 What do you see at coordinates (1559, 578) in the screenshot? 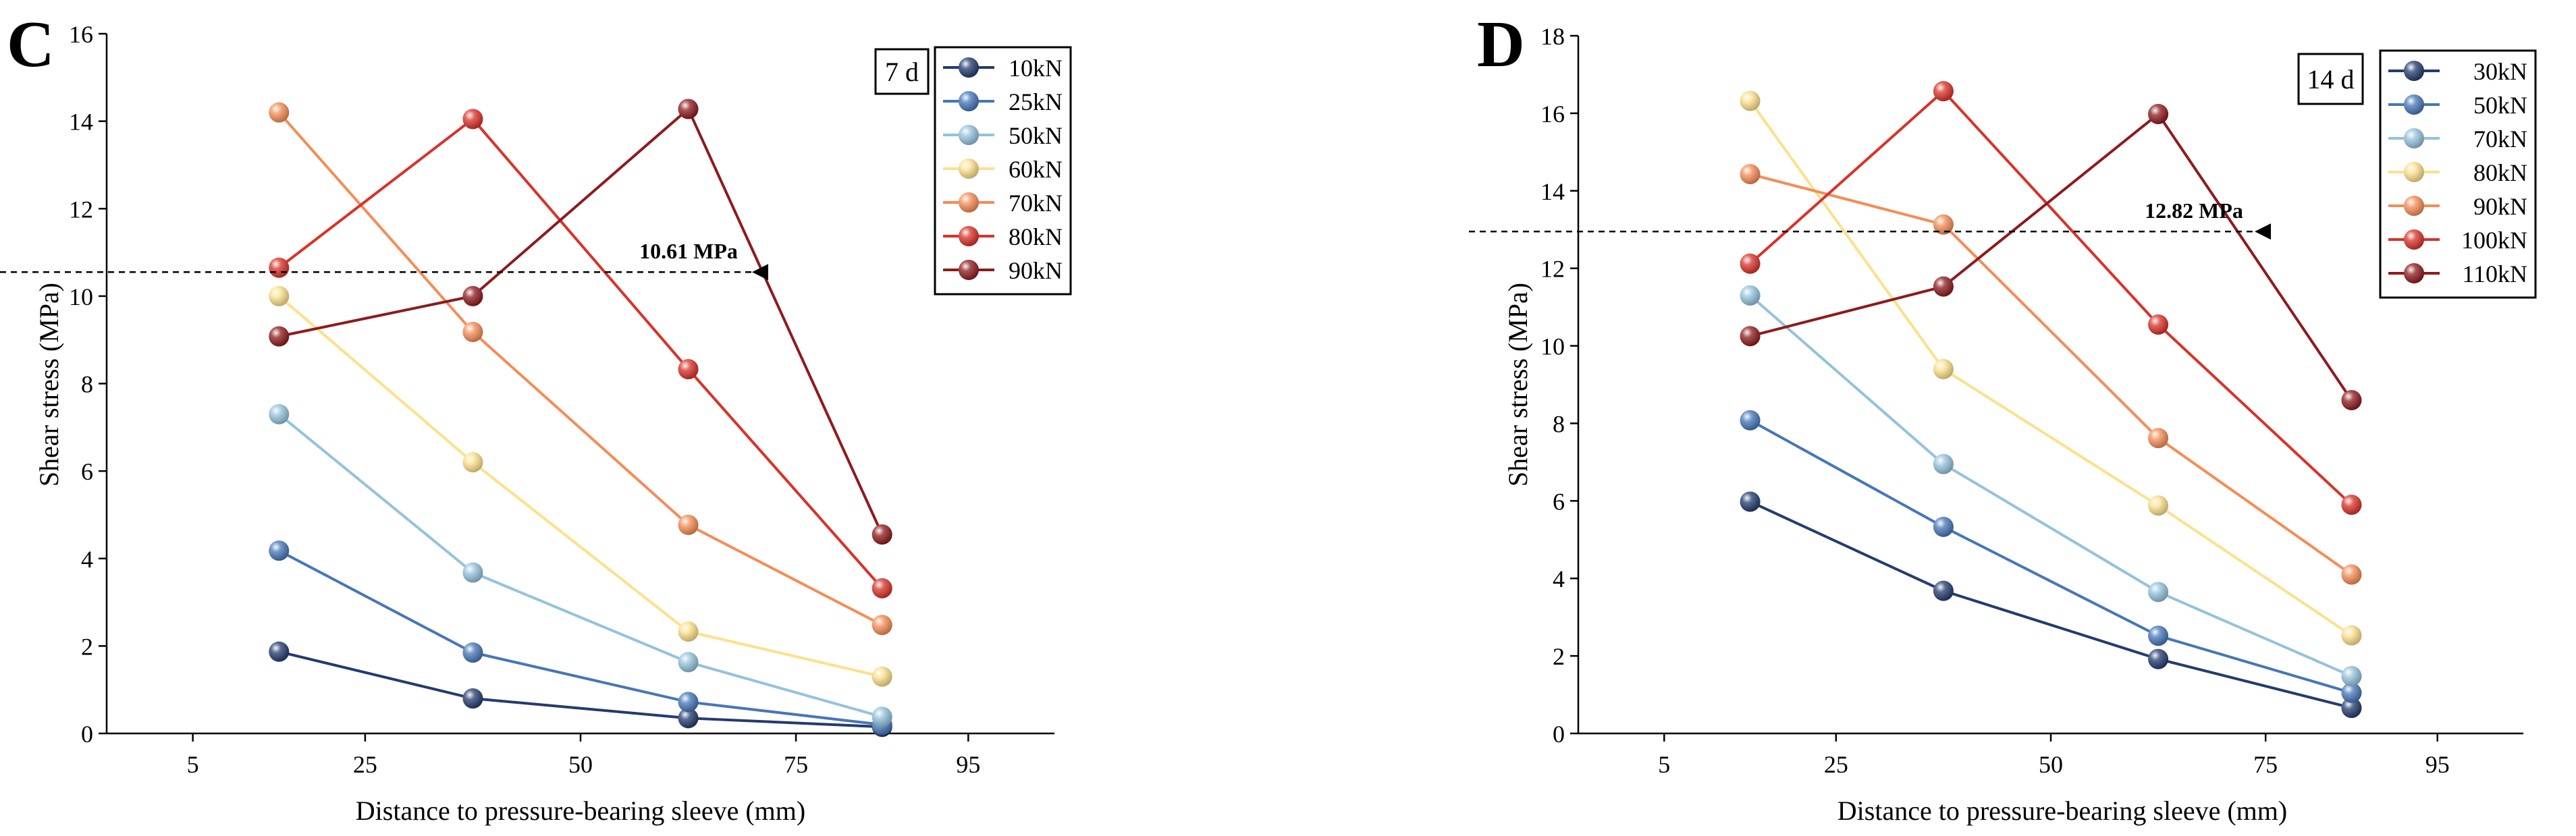
I see `y-tick-label: 4` at bounding box center [1559, 578].